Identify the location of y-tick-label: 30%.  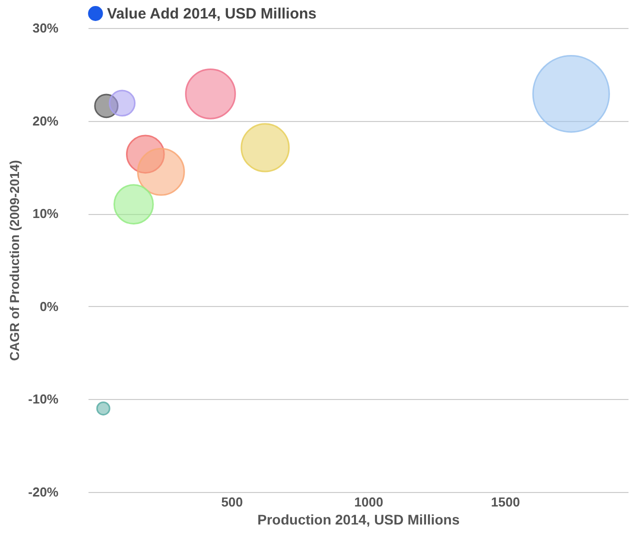
(45, 28).